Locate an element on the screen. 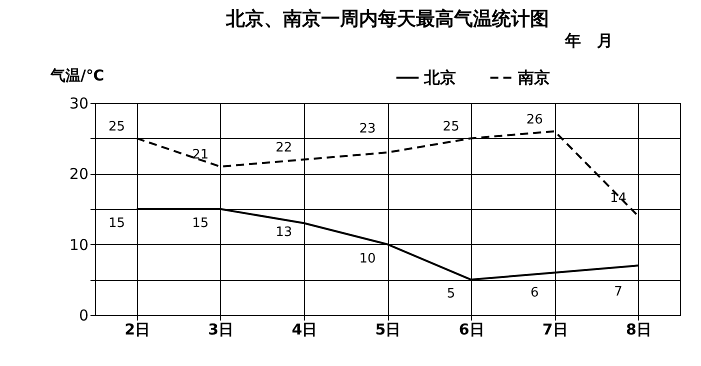  legend-label: 北京 is located at coordinates (439, 77).